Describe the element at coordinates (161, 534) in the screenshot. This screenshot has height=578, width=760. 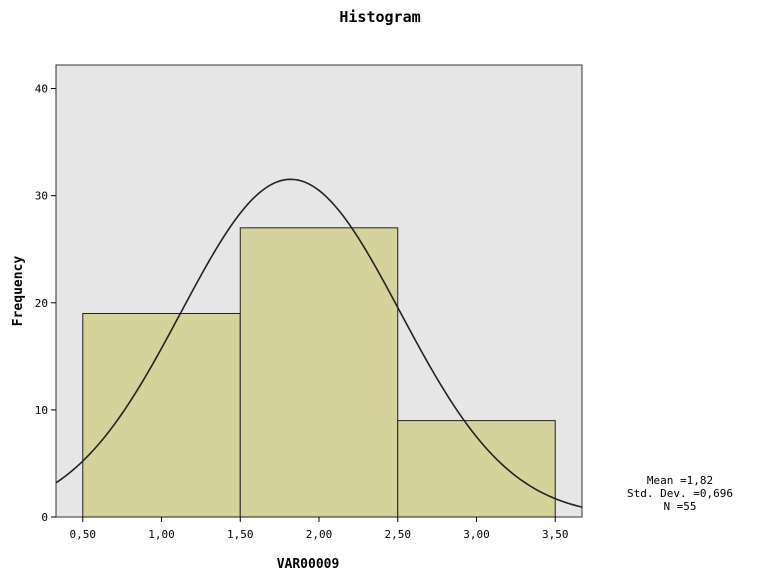
I see `x-tick-label: 1,00` at that location.